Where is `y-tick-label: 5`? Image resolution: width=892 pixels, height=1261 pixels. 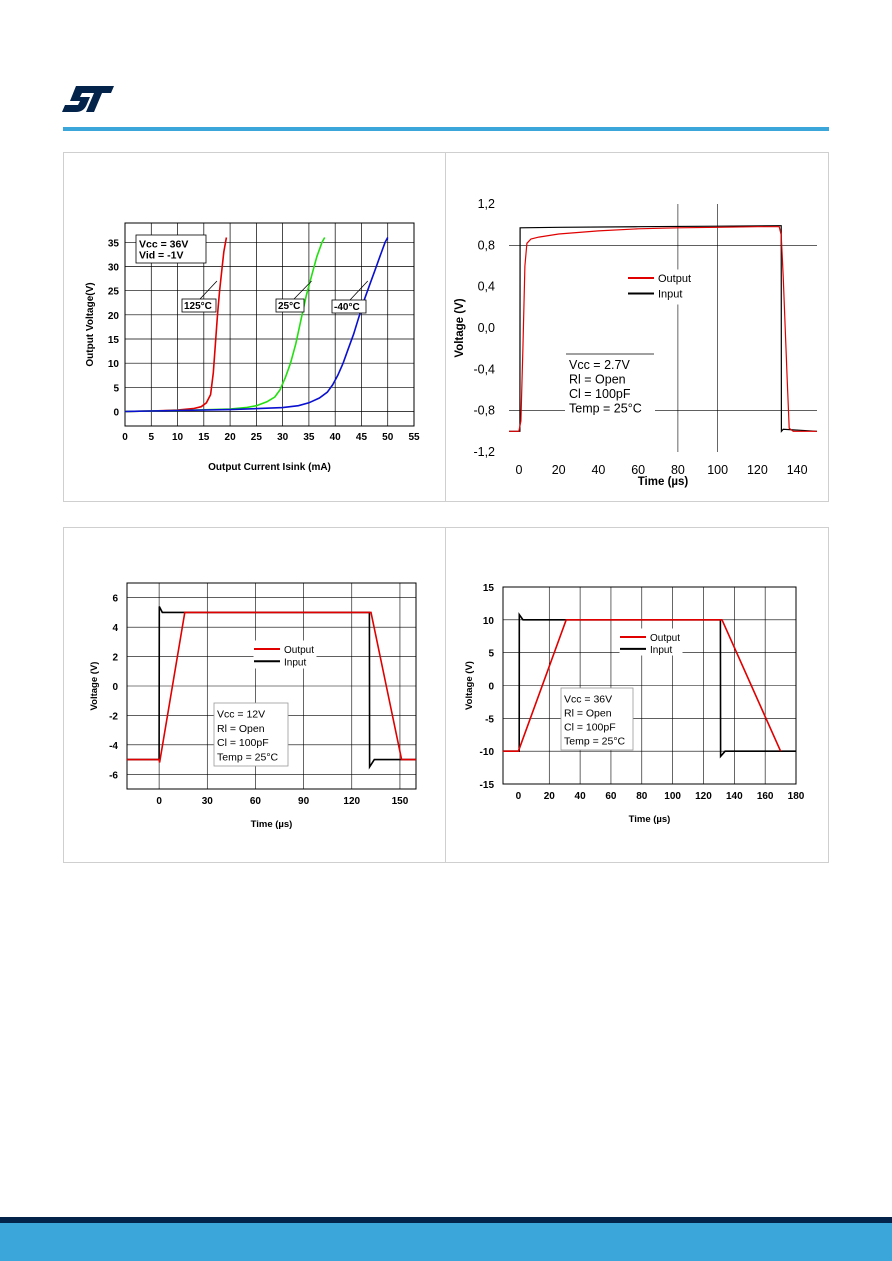 y-tick-label: 5 is located at coordinates (491, 654).